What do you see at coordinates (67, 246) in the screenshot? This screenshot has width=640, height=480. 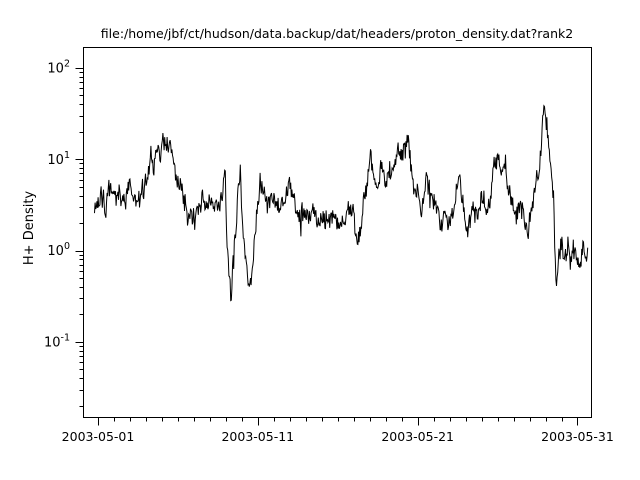 I see `y-tick-exponent: 0` at bounding box center [67, 246].